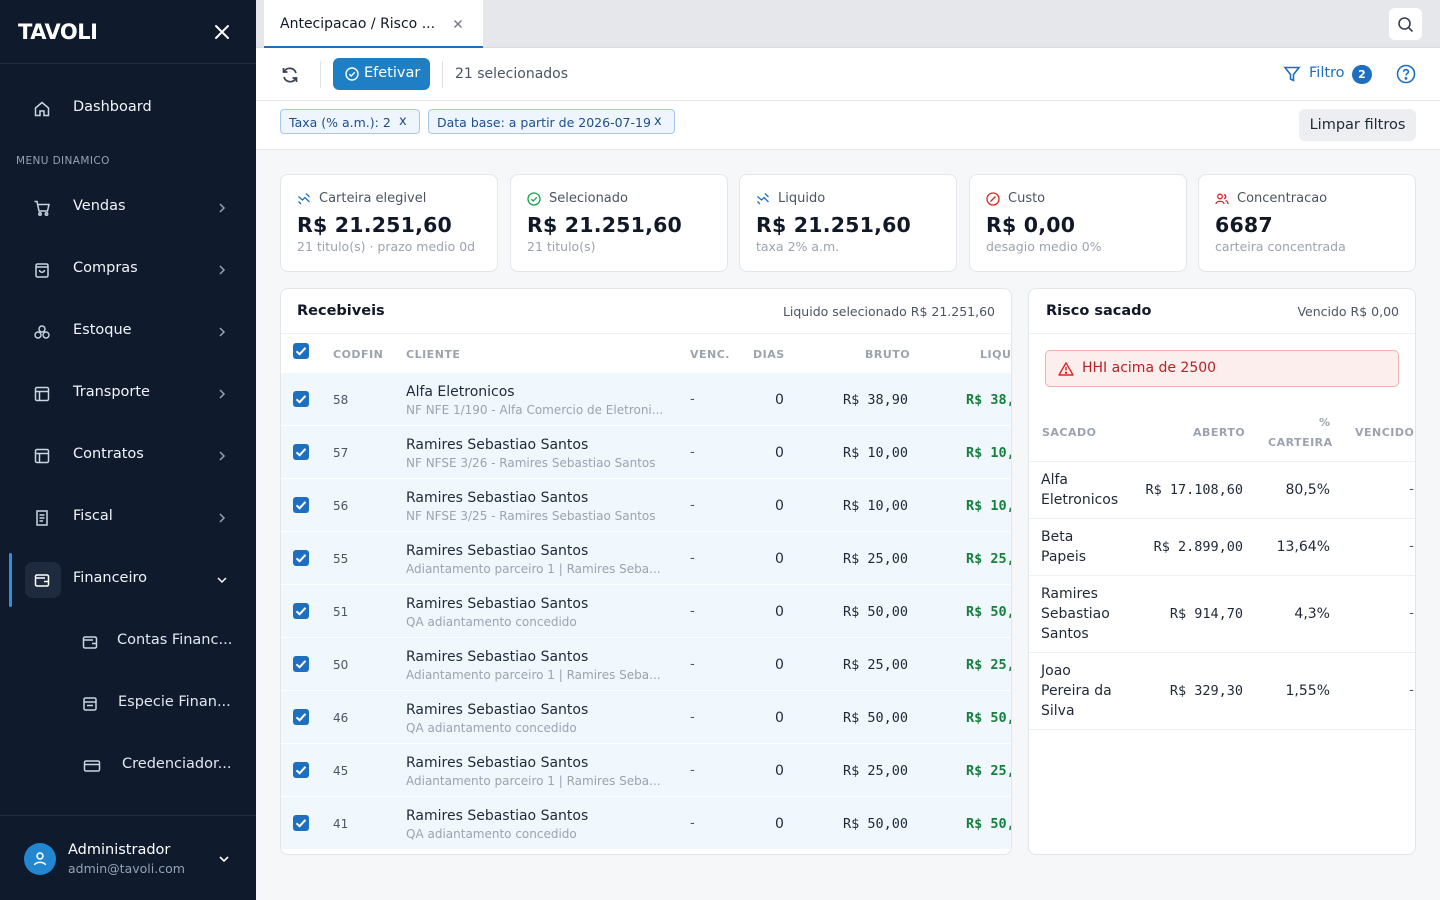 The width and height of the screenshot is (1440, 900). What do you see at coordinates (888, 354) in the screenshot?
I see `column-header-bruto: BRUTO` at bounding box center [888, 354].